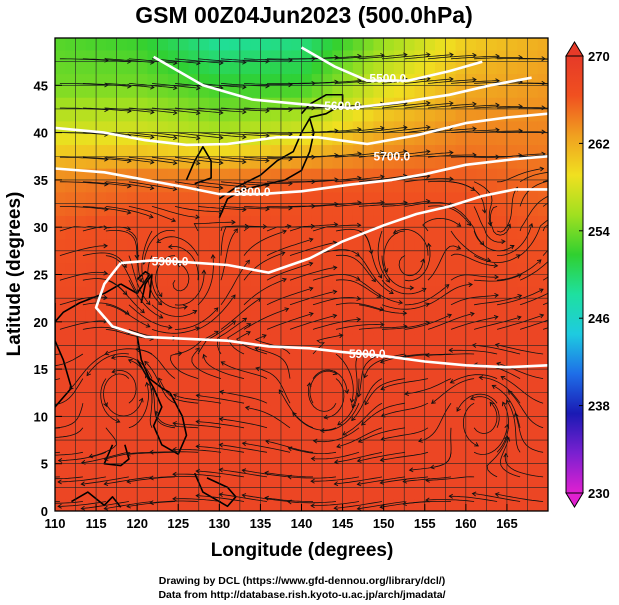  I want to click on colorbar-tick-label: 254, so click(599, 231).